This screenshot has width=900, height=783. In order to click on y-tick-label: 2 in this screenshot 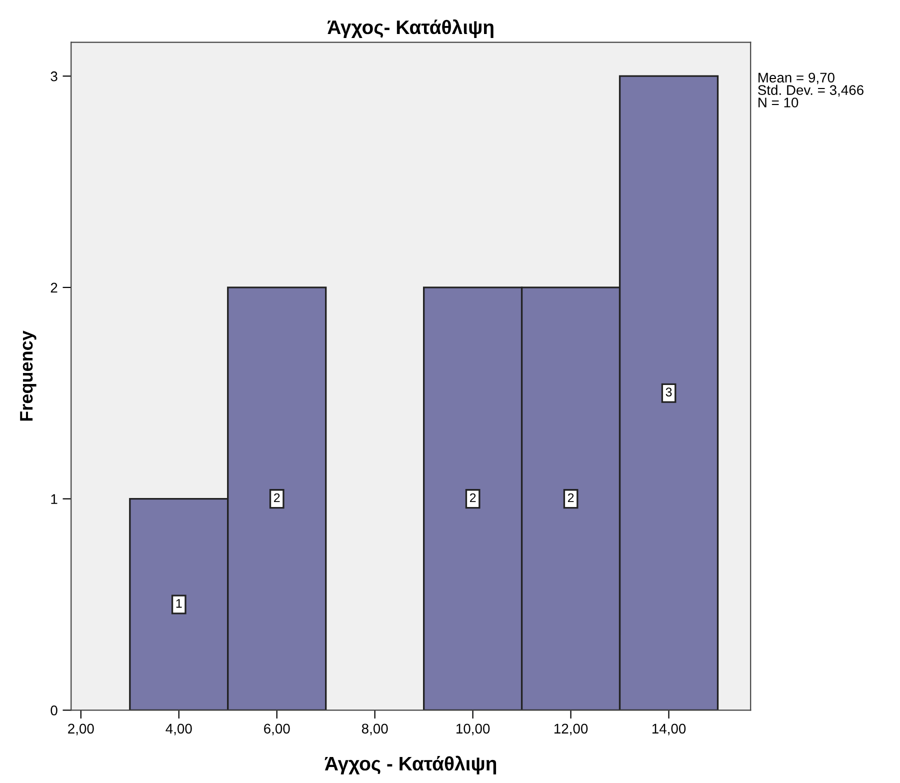, I will do `click(54, 287)`.